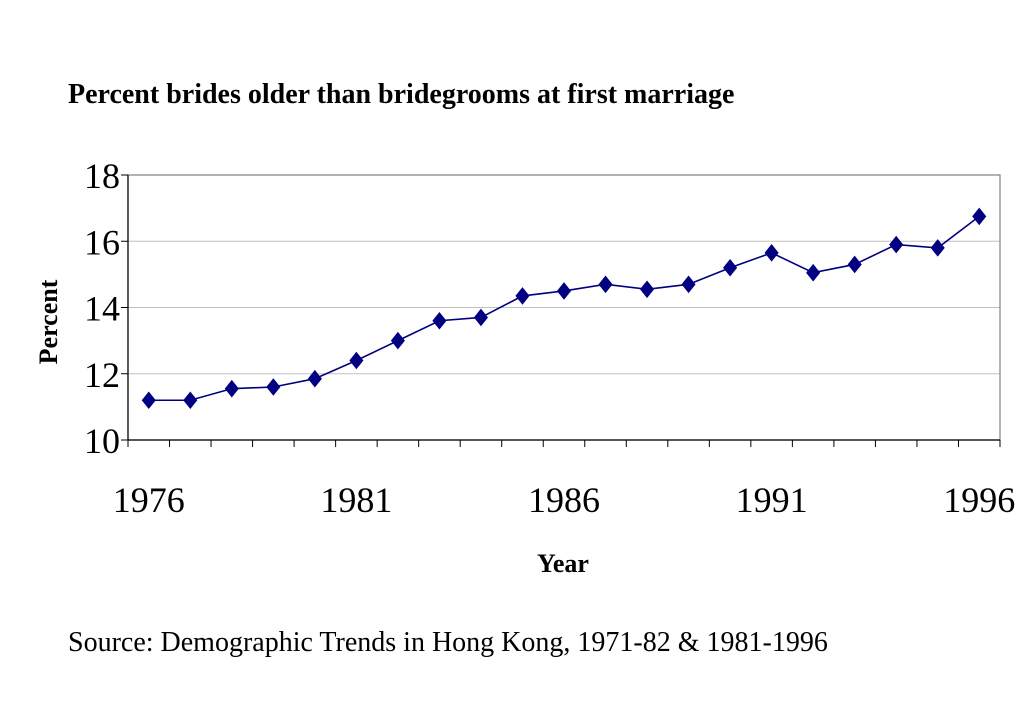 The image size is (1023, 708). I want to click on x-tick-label: 1981, so click(356, 500).